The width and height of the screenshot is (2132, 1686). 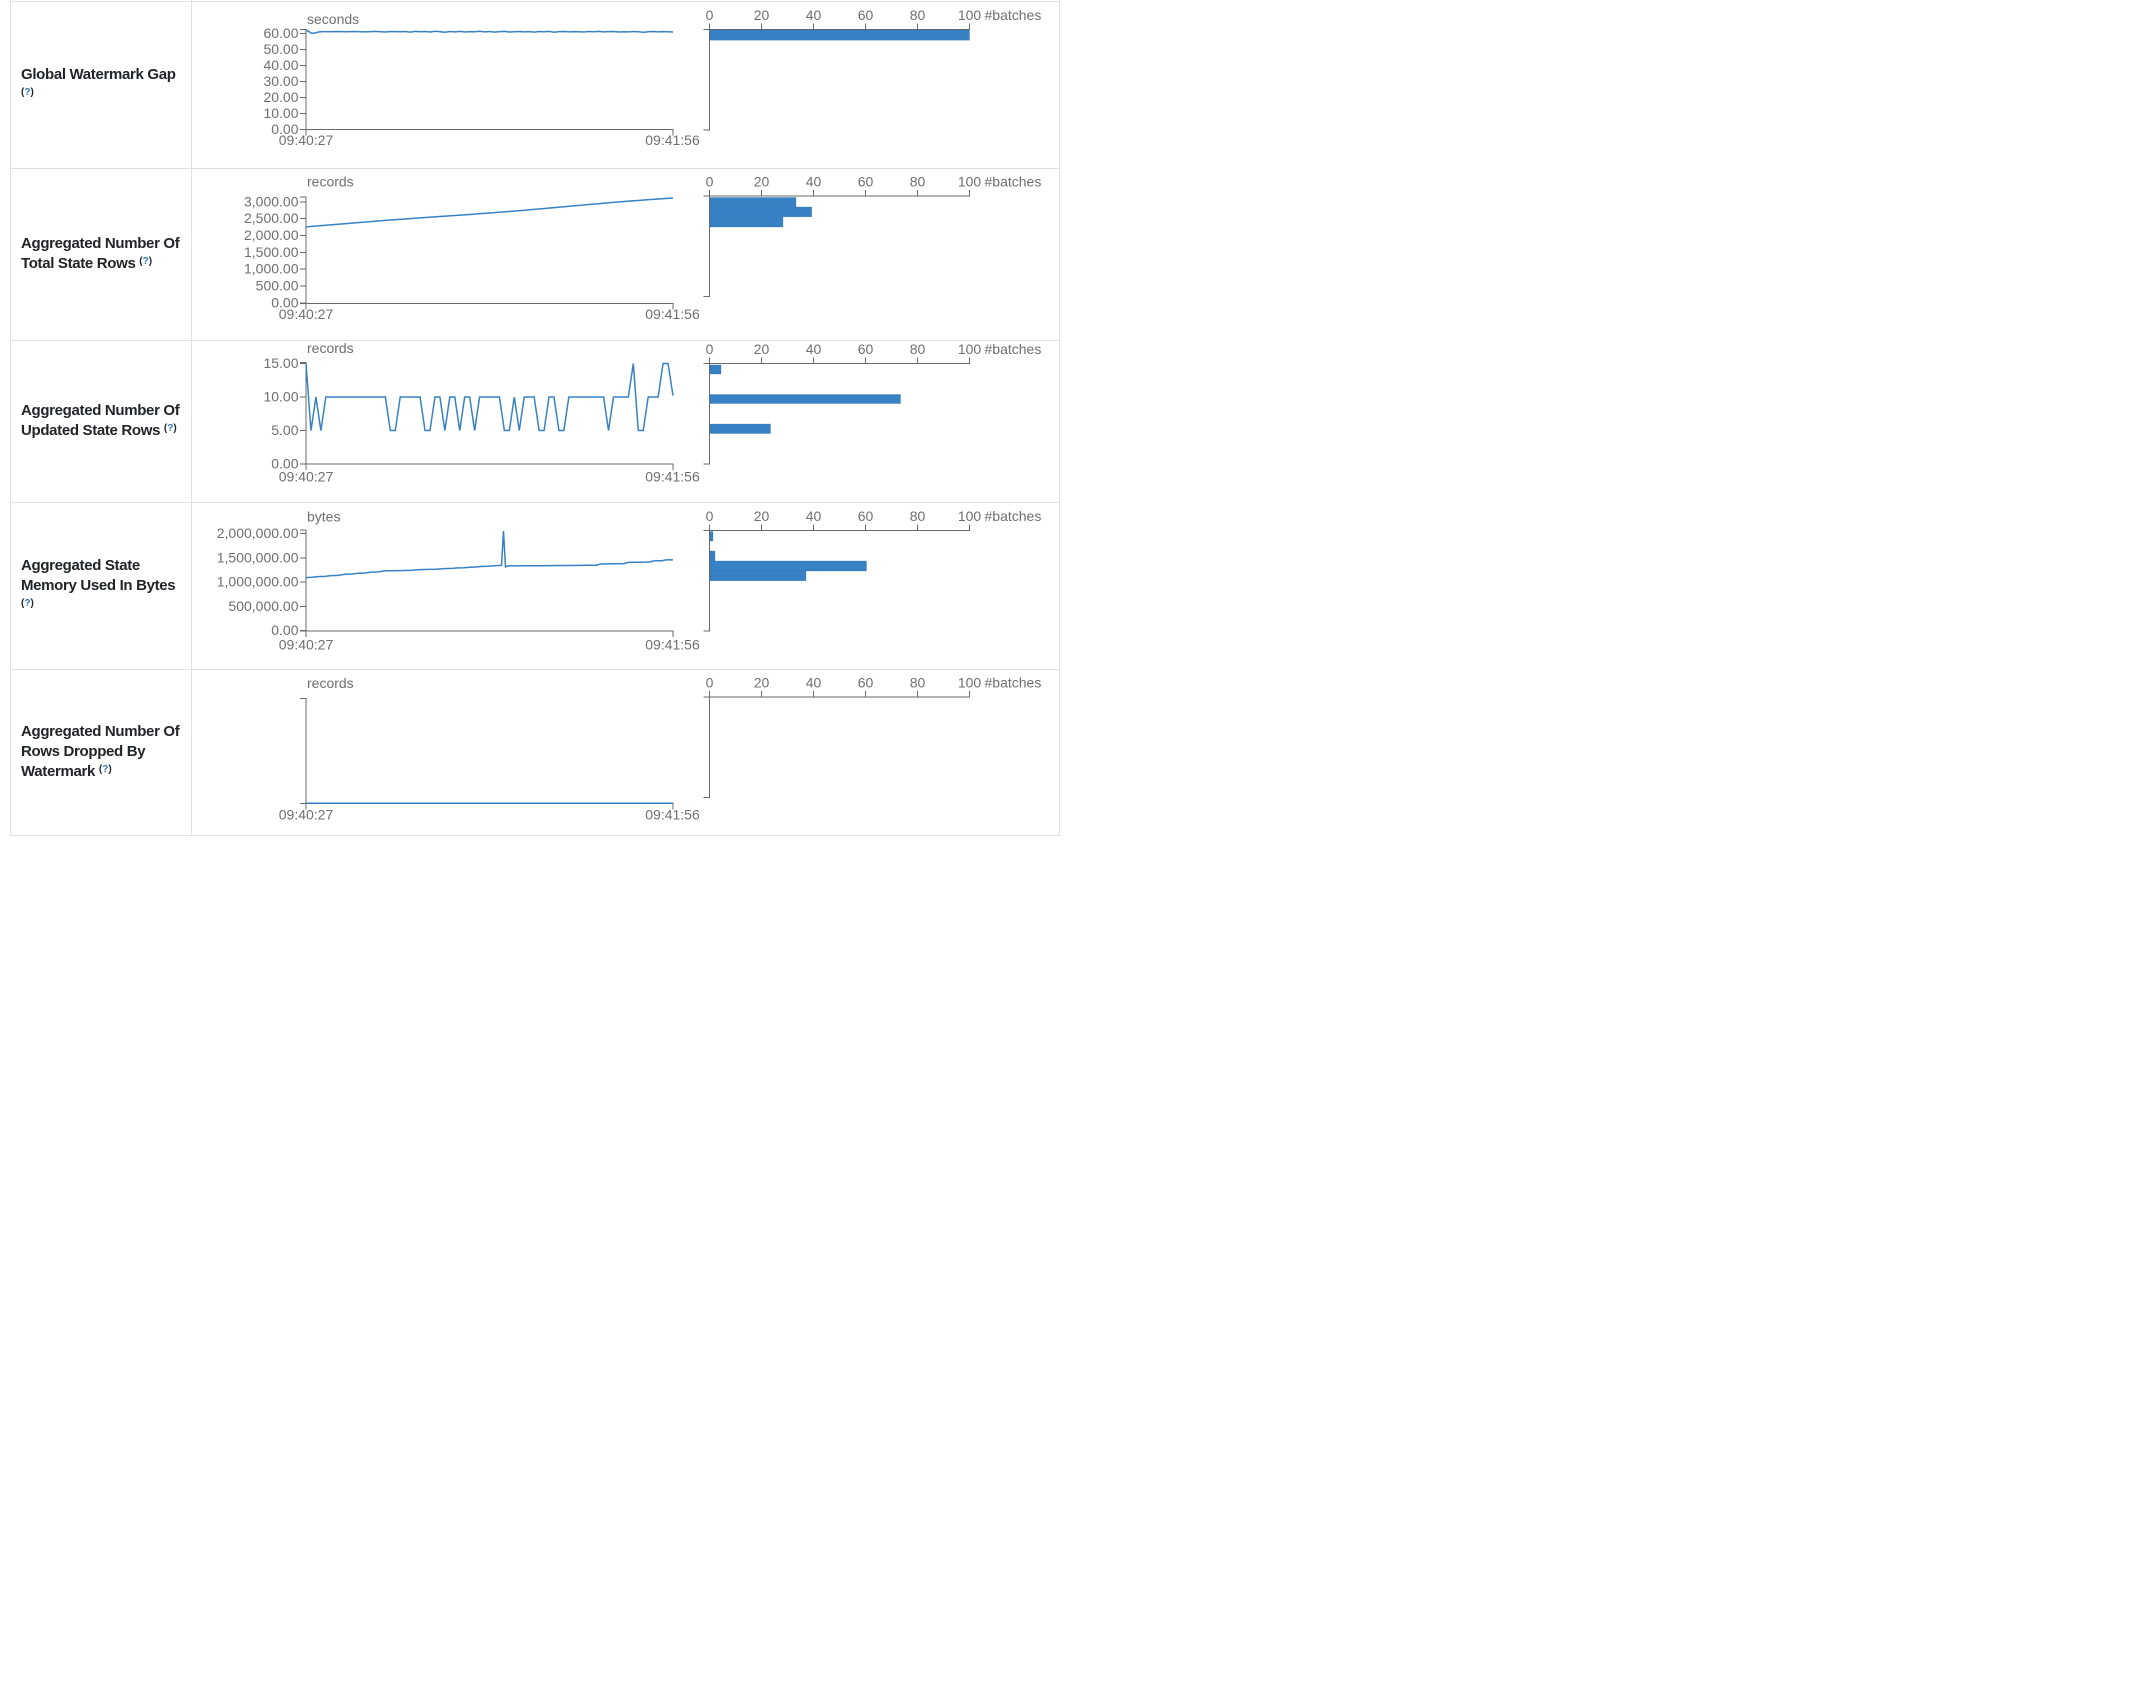 I want to click on svg-text: seconds, so click(x=333, y=19).